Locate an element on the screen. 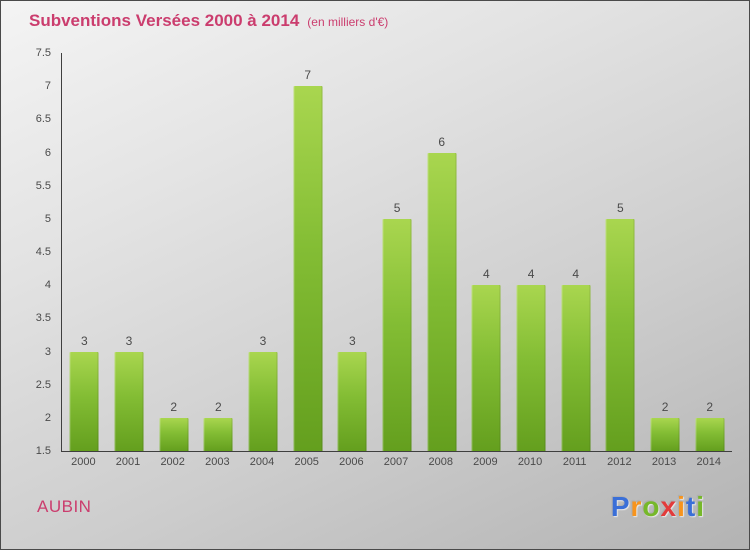  brand-letter: r is located at coordinates (636, 506).